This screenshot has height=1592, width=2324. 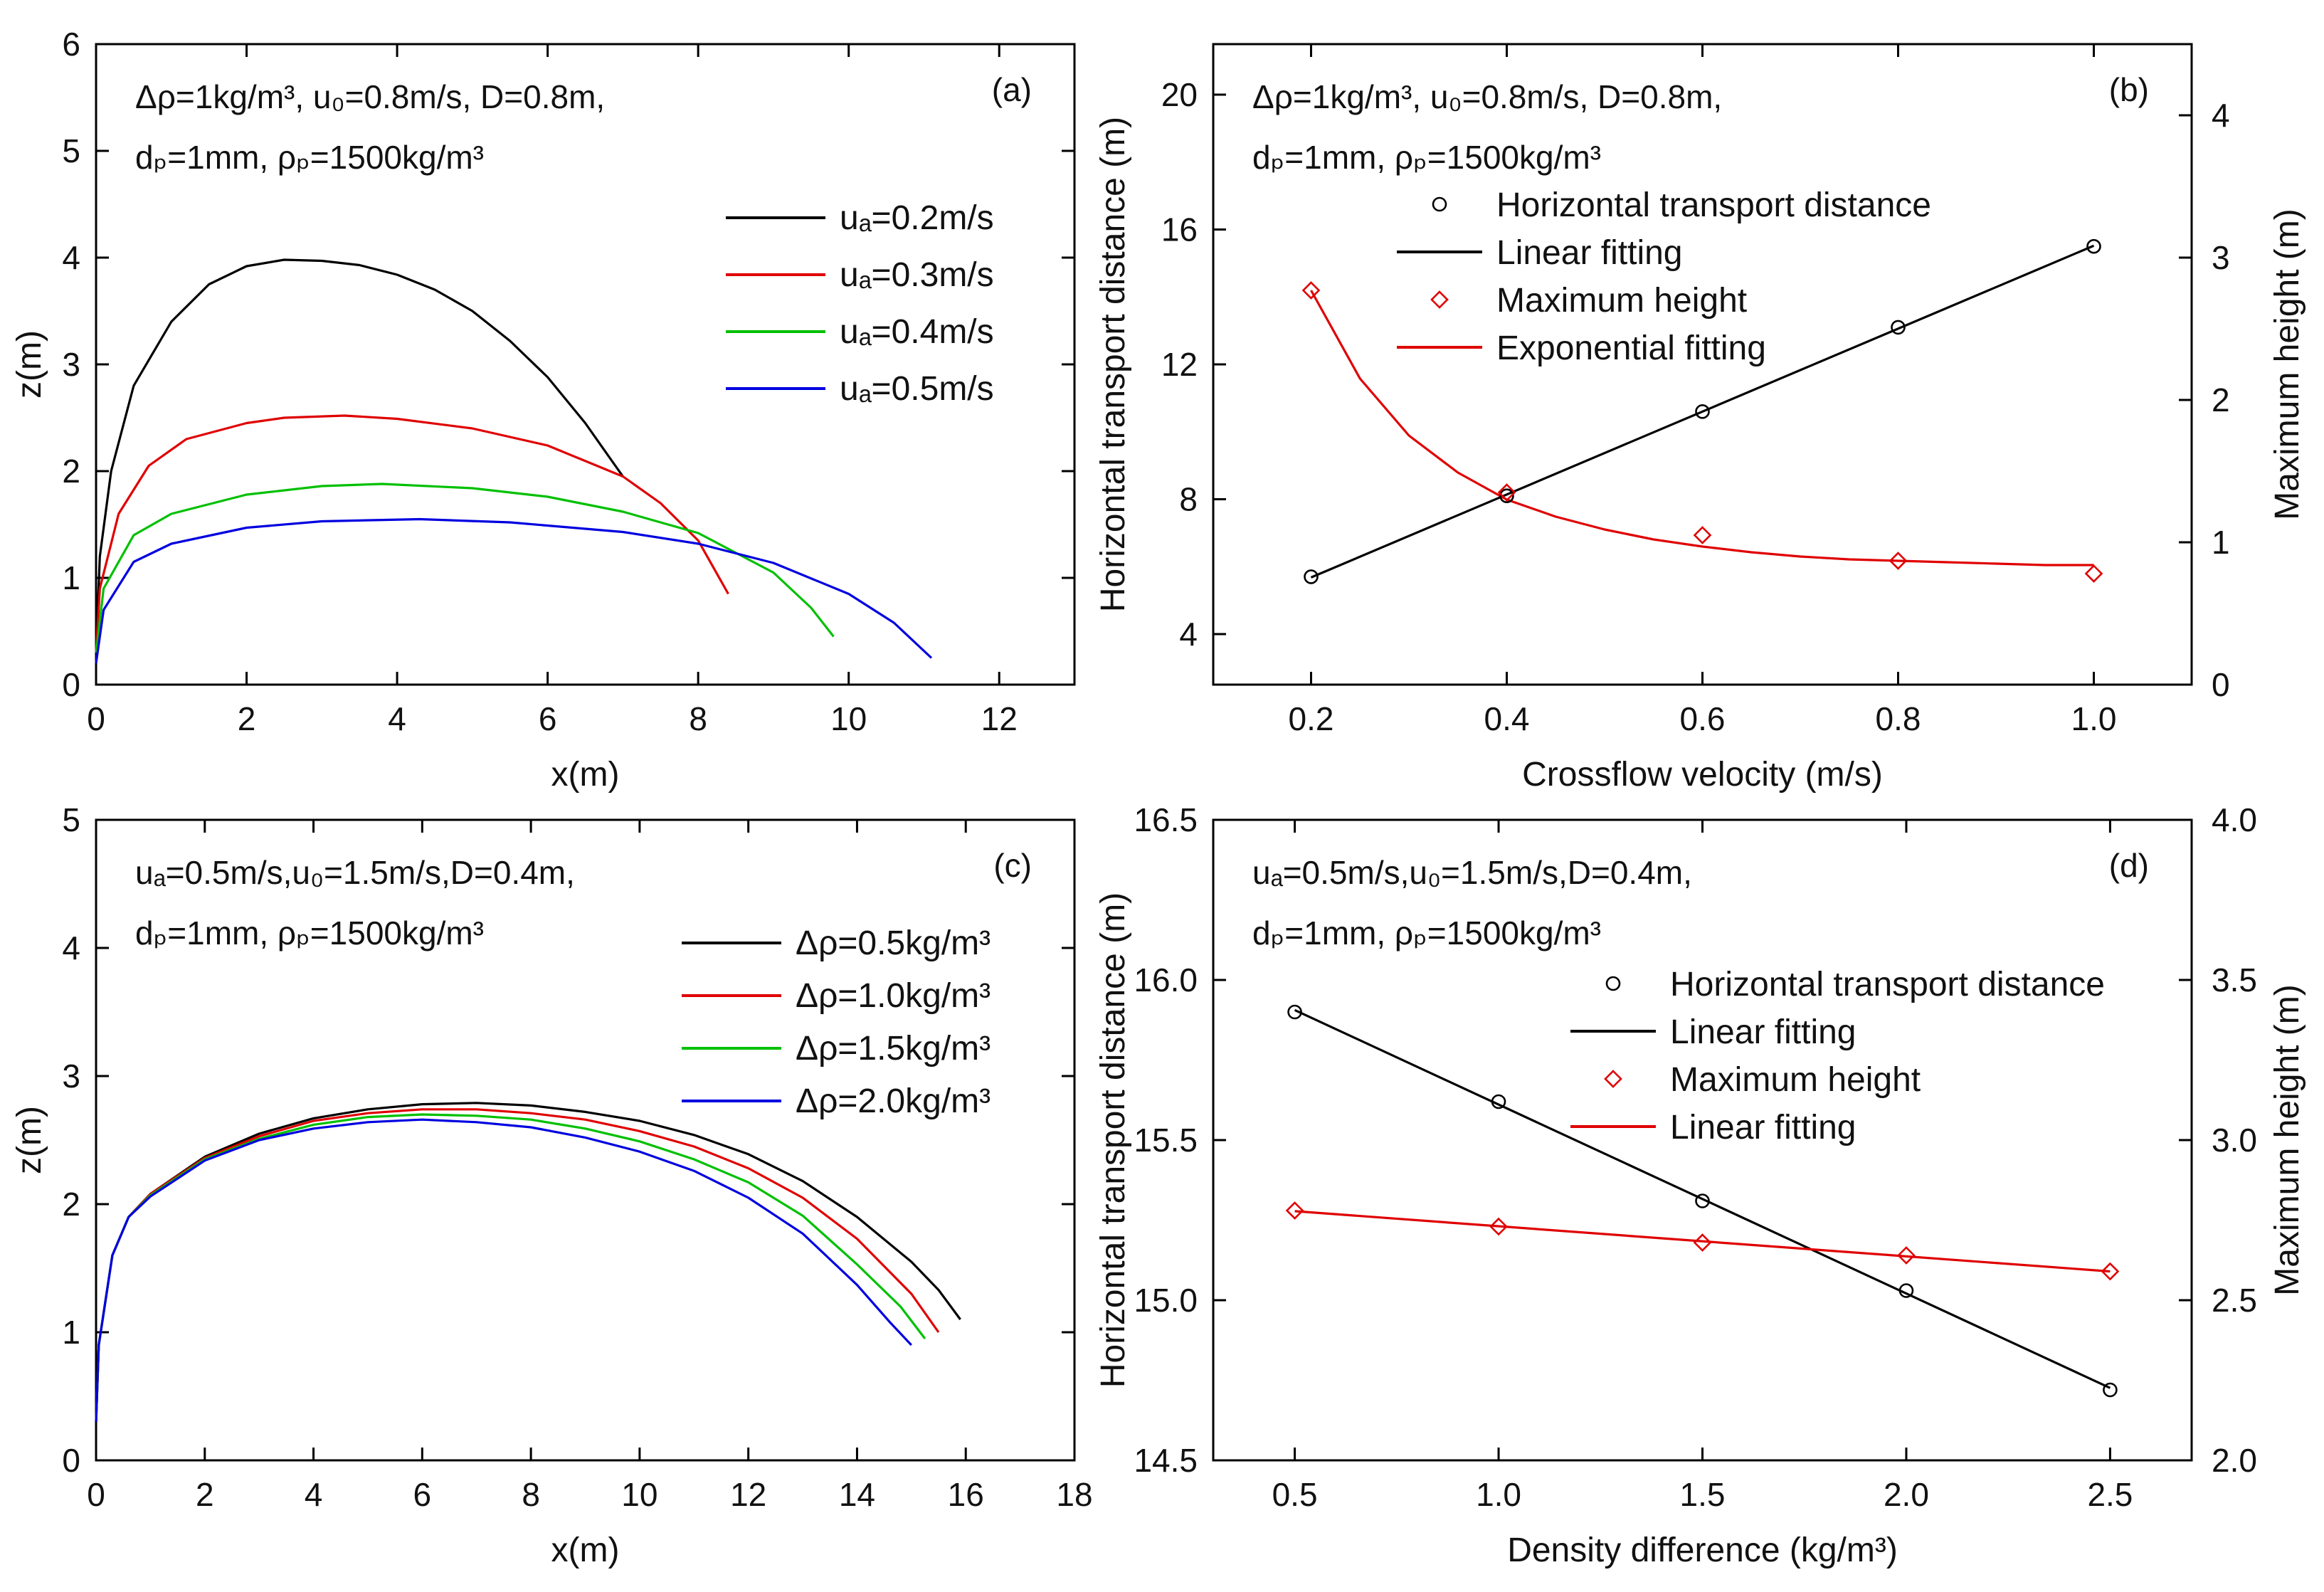 I want to click on y2-tick-label: 4, so click(x=2221, y=115).